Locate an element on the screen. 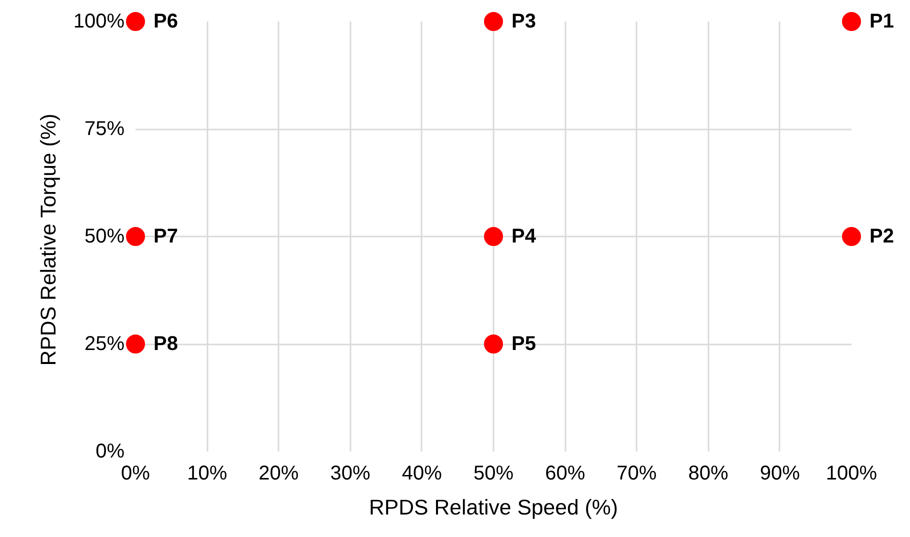 This screenshot has width=910, height=537. y-axis-title: RPDS Relative Torque (%) is located at coordinates (48, 240).